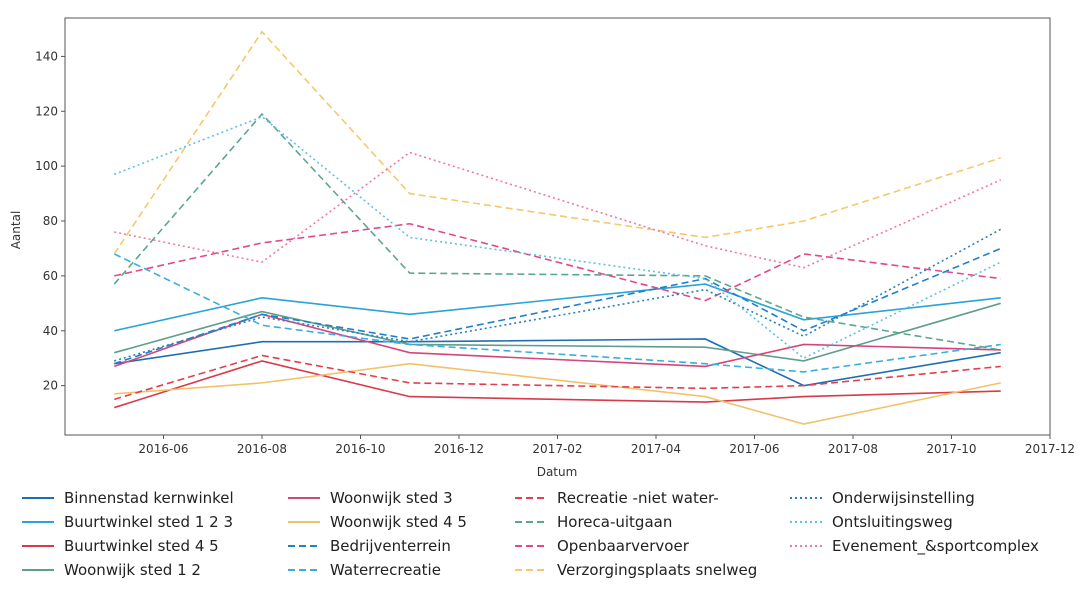 Image resolution: width=1086 pixels, height=589 pixels. What do you see at coordinates (390, 546) in the screenshot?
I see `legend-label: Bedrijventerrein` at bounding box center [390, 546].